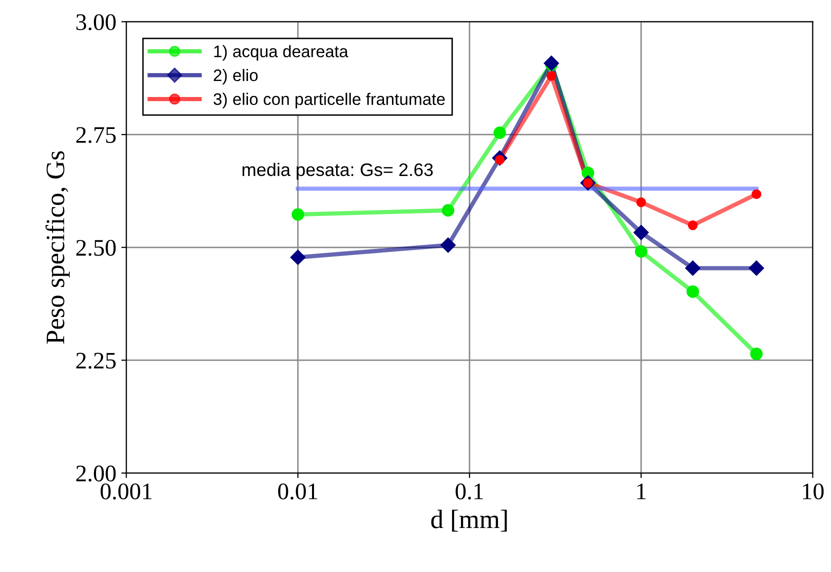 The width and height of the screenshot is (831, 572). I want to click on legend-label: 3) elio con particelle frantumate, so click(329, 100).